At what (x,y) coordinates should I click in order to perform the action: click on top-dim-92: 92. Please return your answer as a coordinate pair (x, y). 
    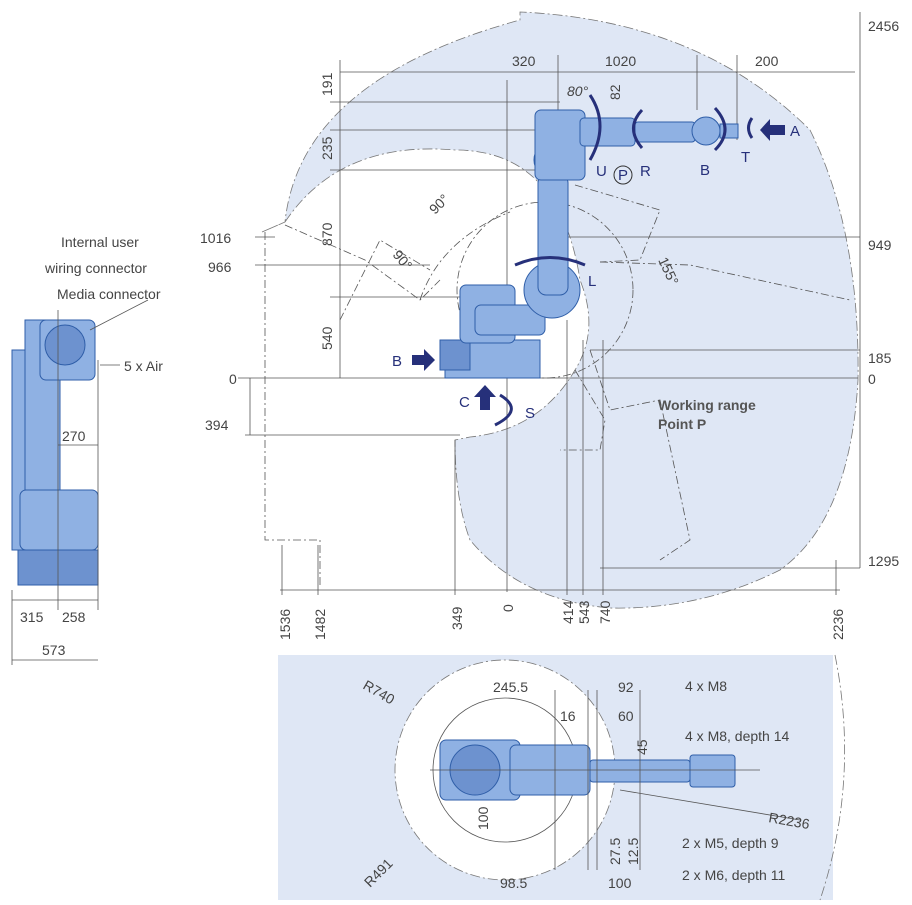
    Looking at the image, I should click on (626, 687).